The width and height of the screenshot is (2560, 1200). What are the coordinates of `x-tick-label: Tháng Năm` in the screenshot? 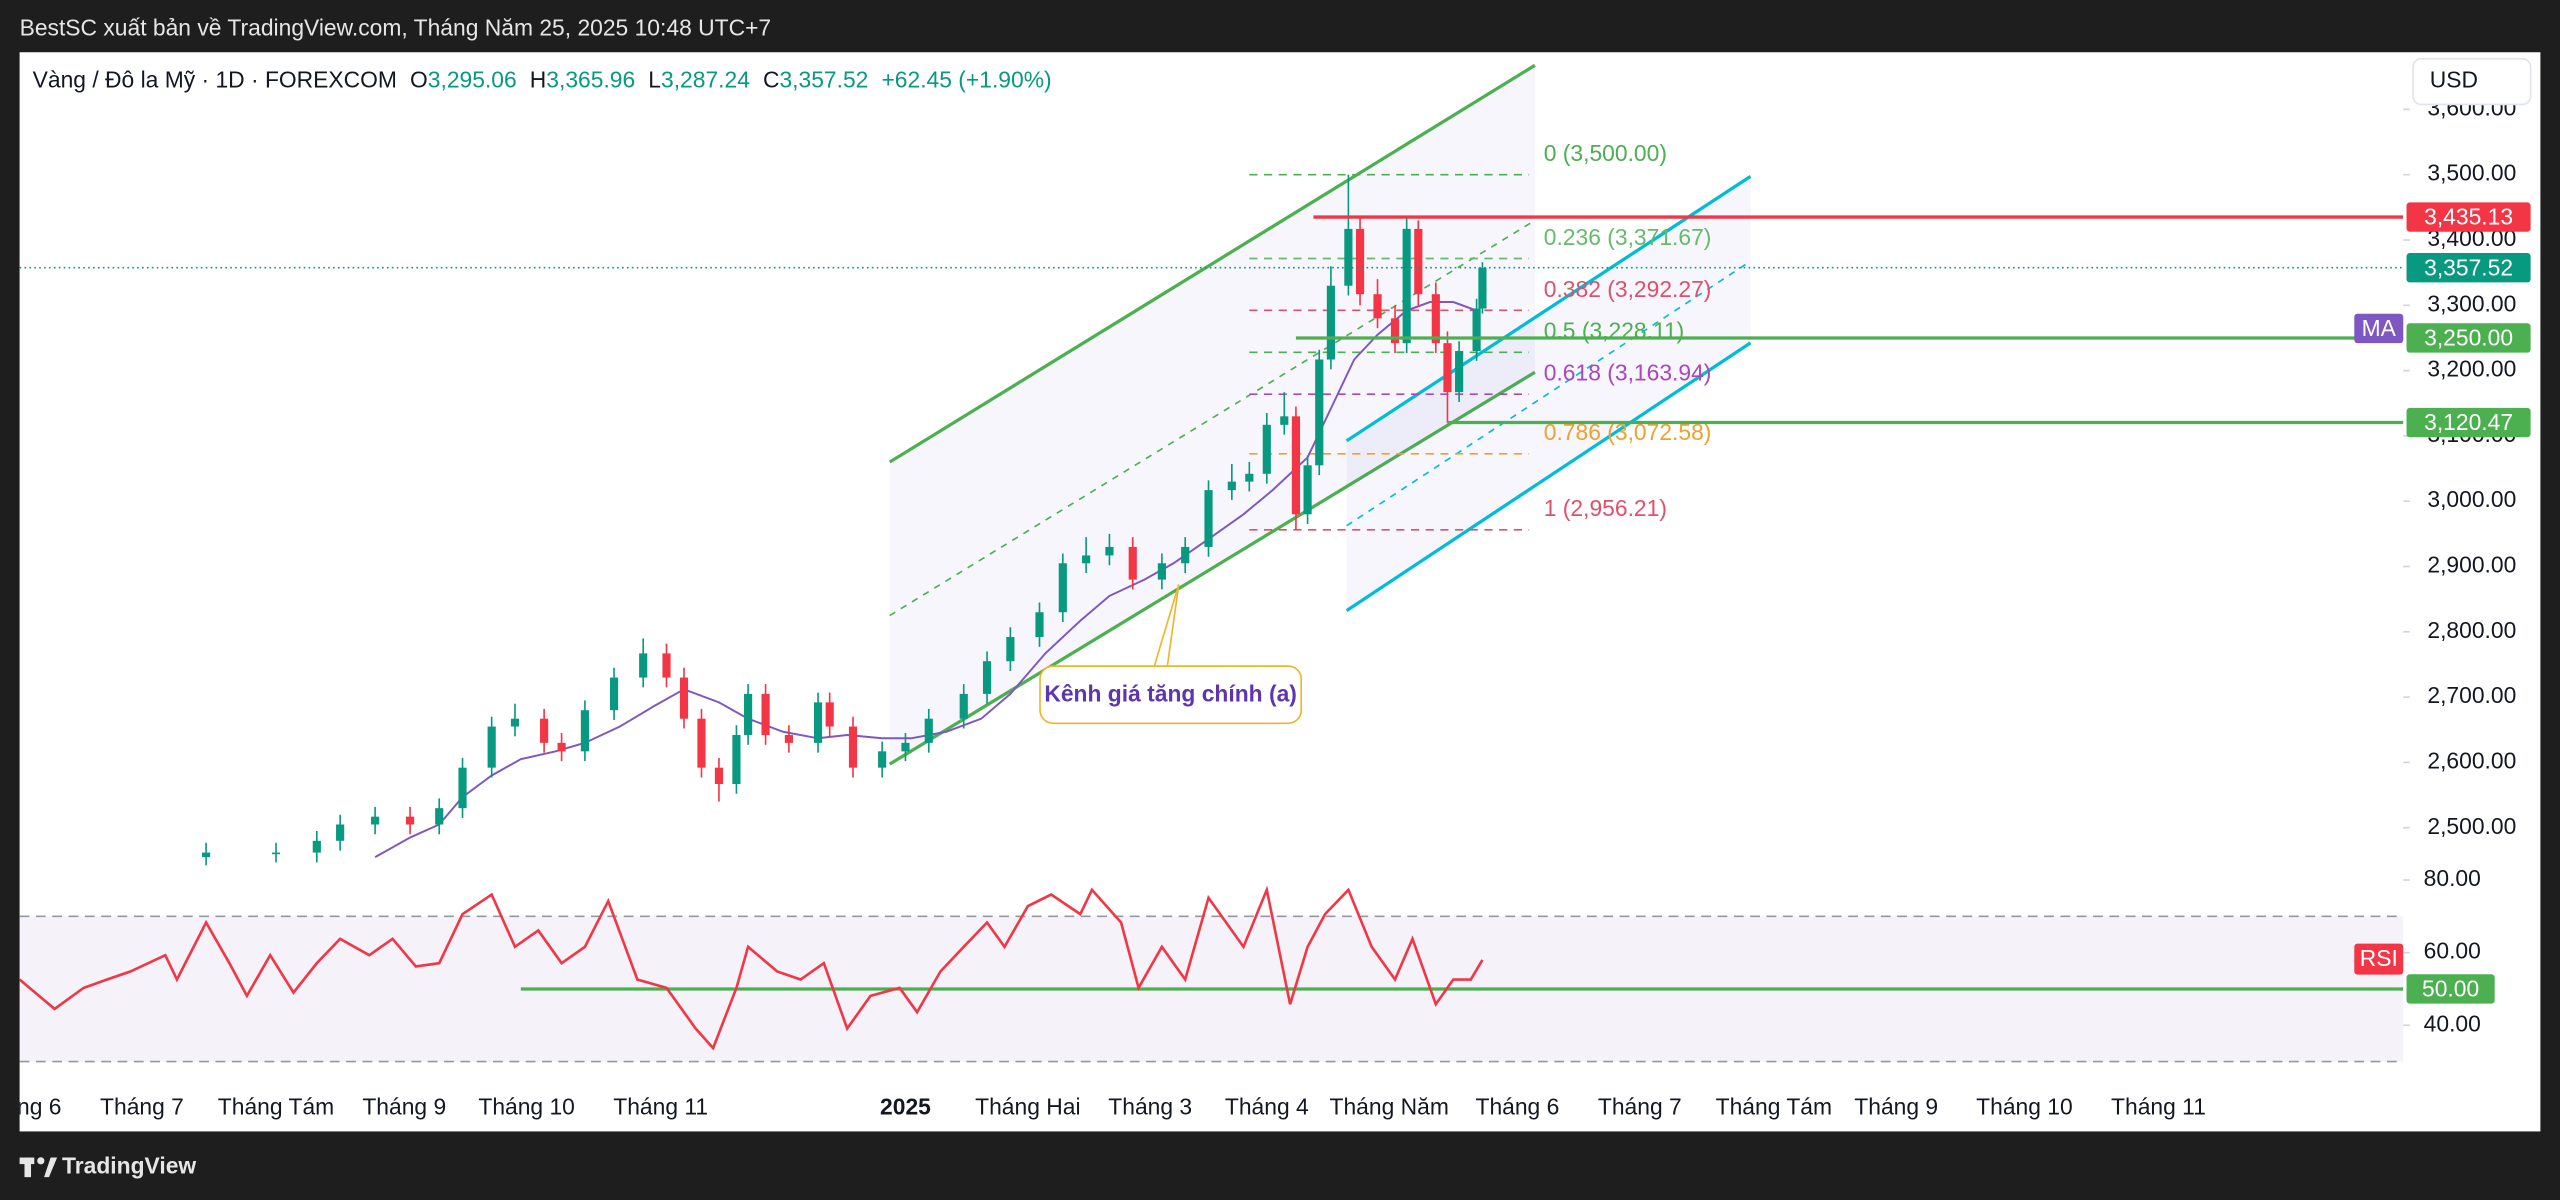 It's located at (1389, 1107).